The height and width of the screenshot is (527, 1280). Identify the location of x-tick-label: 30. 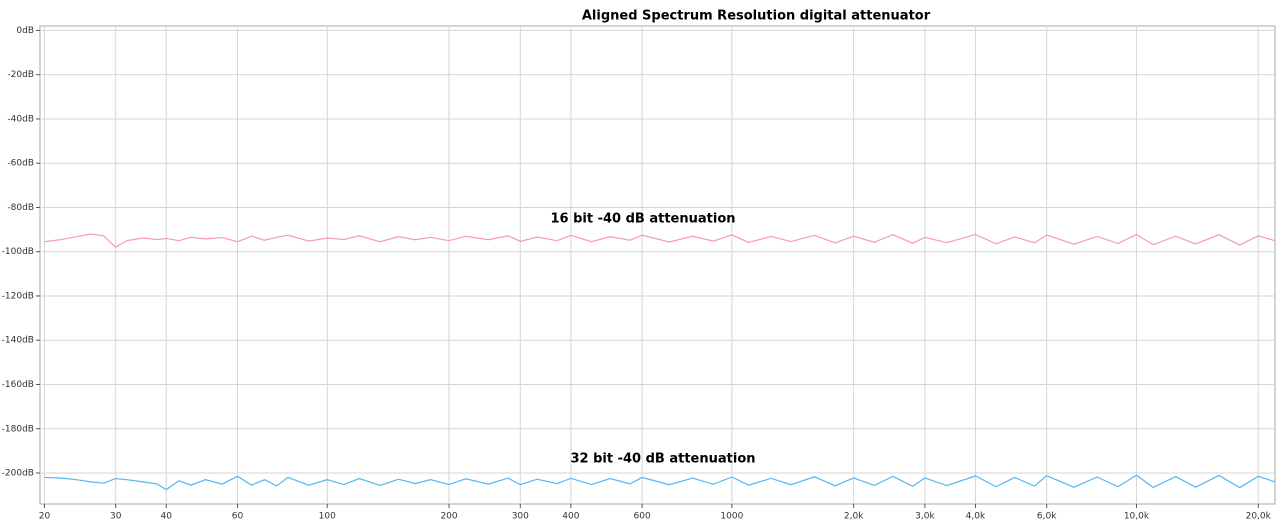
(116, 517).